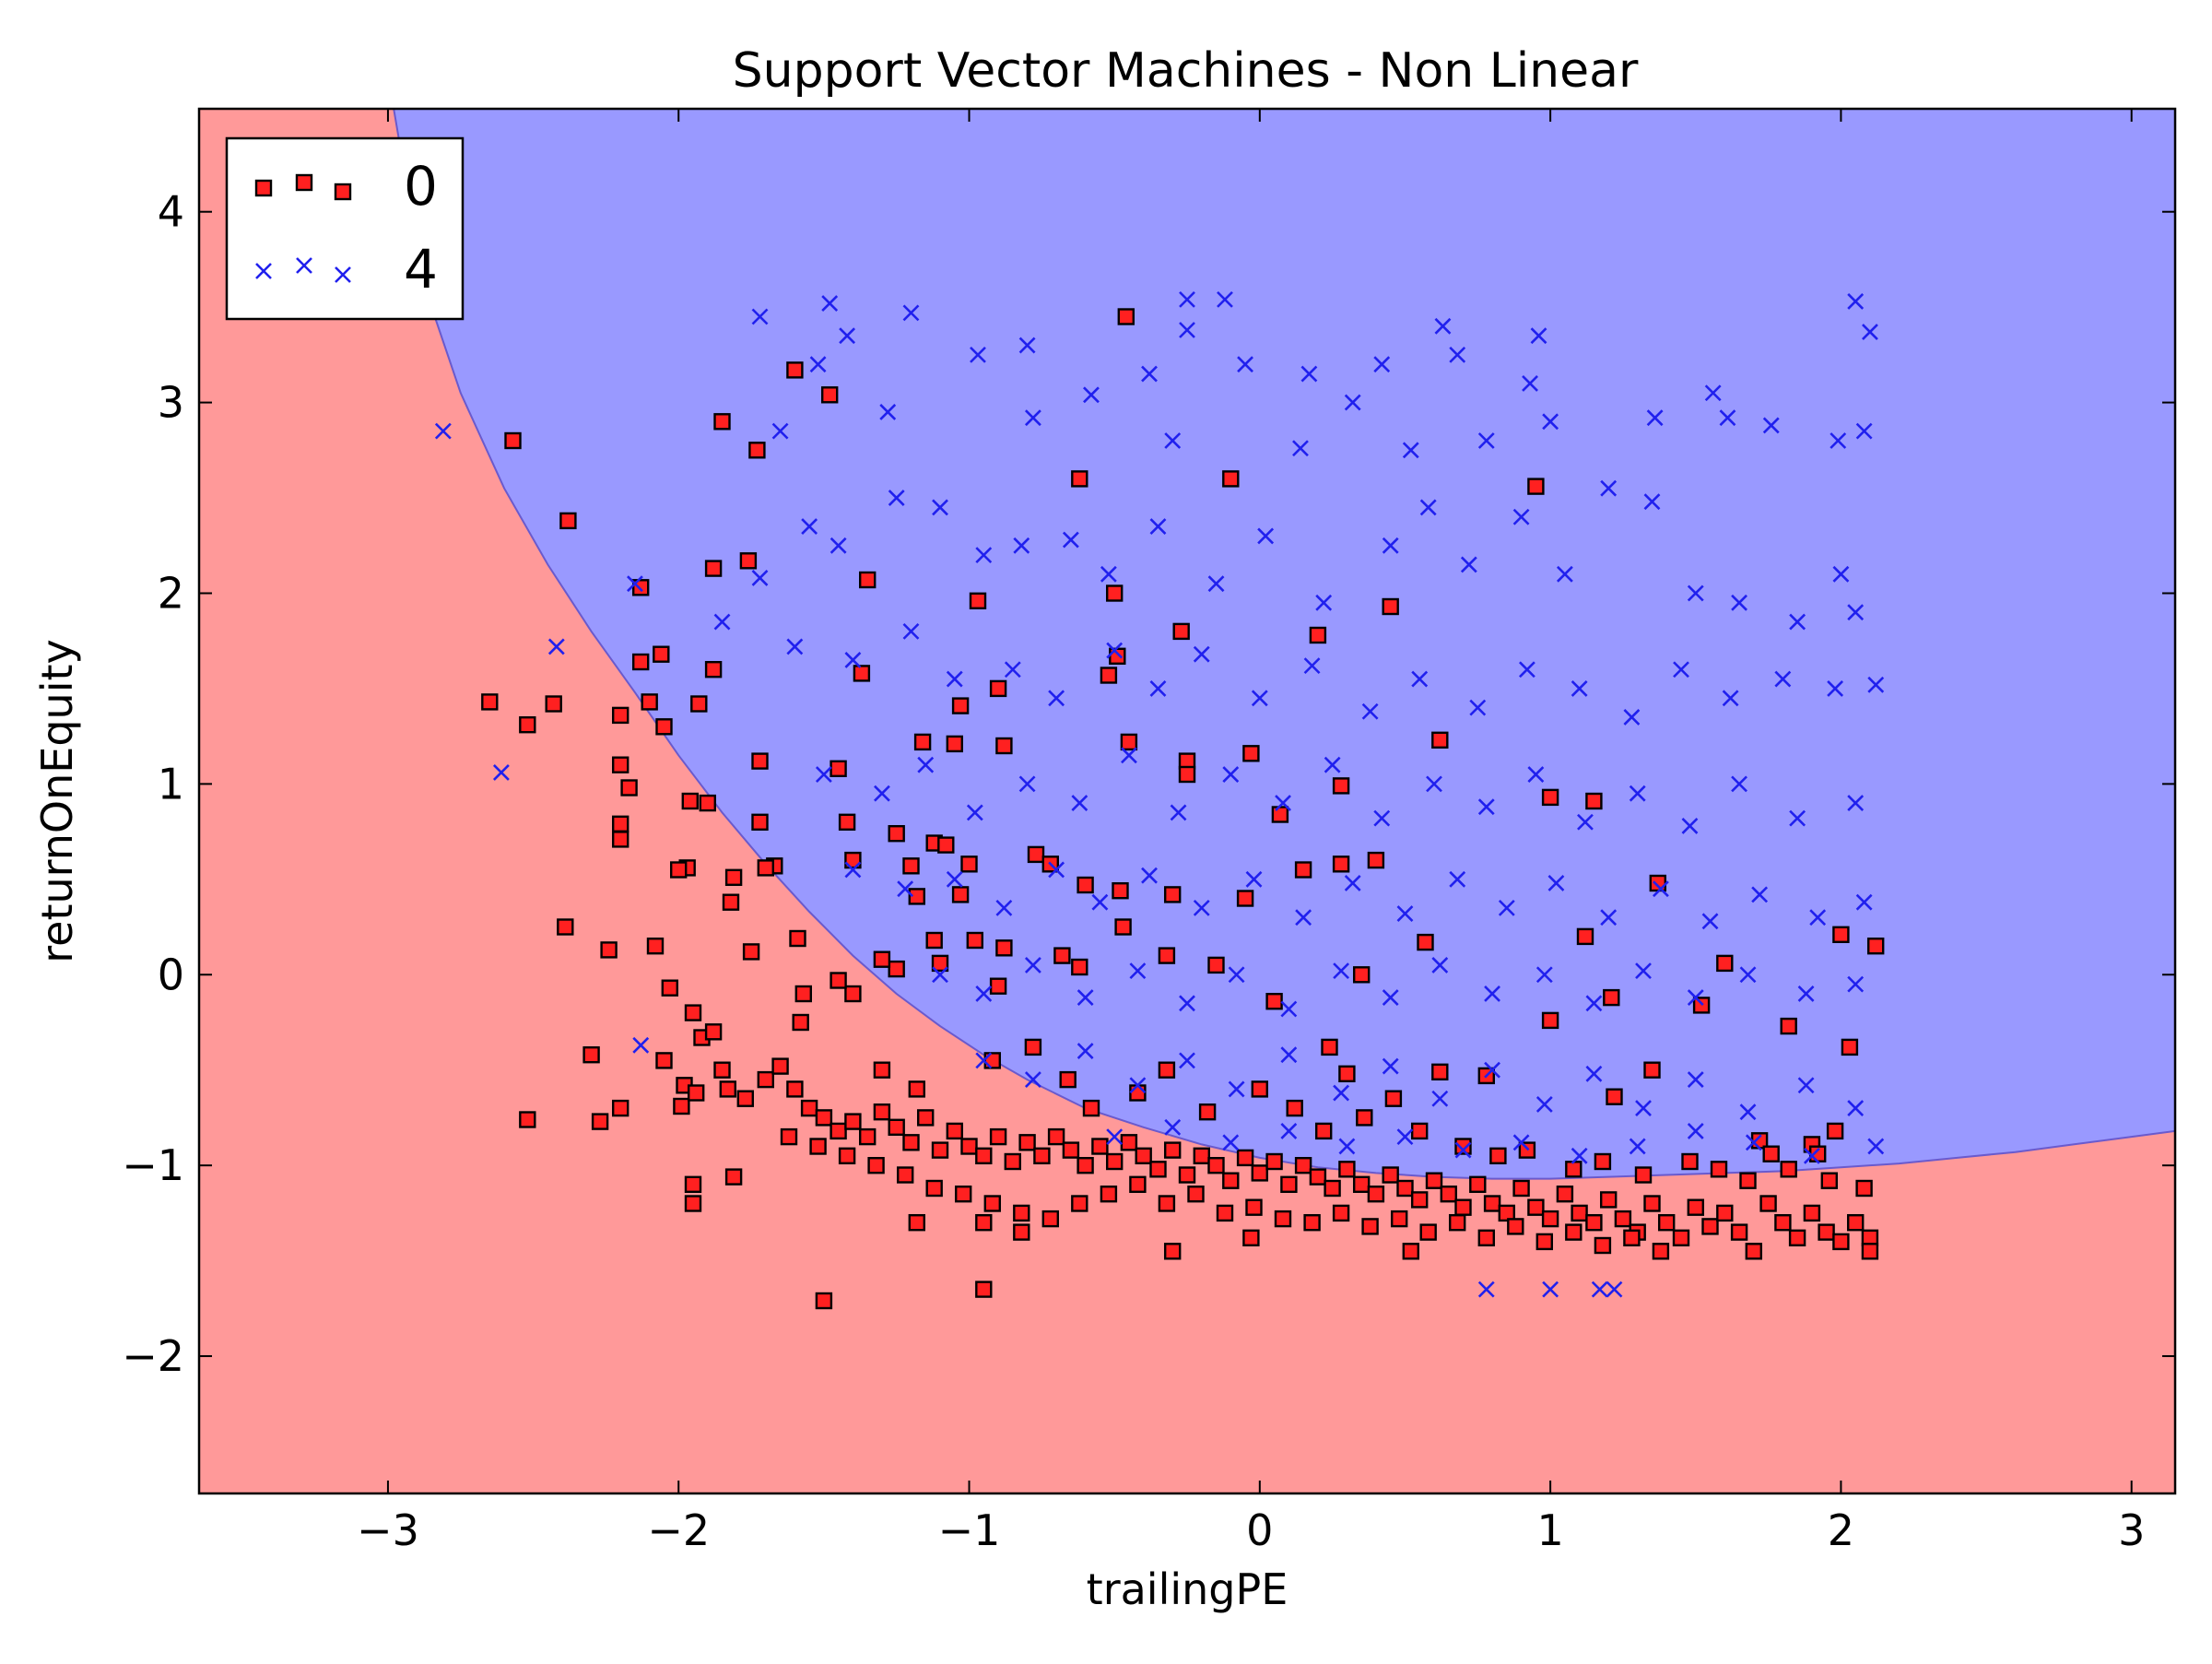  Describe the element at coordinates (1187, 1589) in the screenshot. I see `x-axis-label: trailingPE` at that location.